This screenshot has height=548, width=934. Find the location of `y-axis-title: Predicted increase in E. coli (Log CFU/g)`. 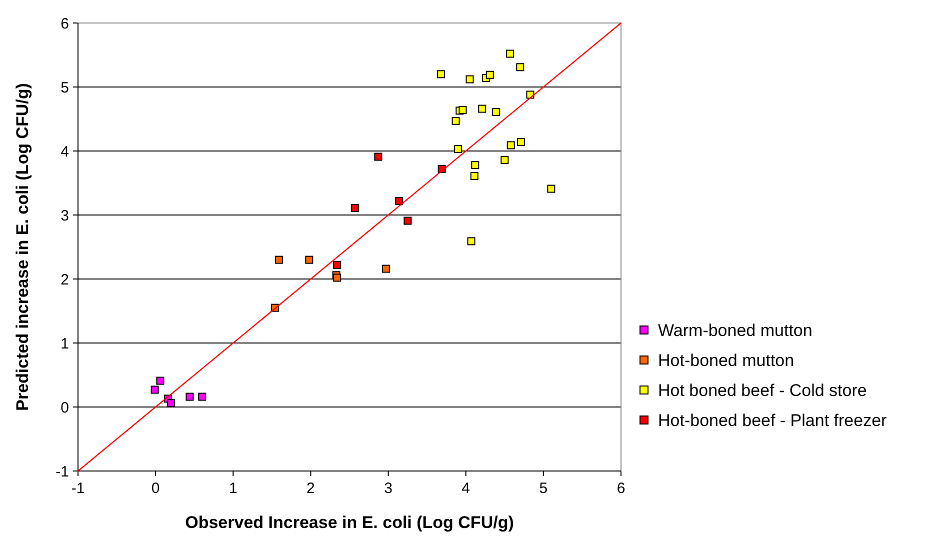

y-axis-title: Predicted increase in E. coli (Log CFU/g) is located at coordinates (22, 247).